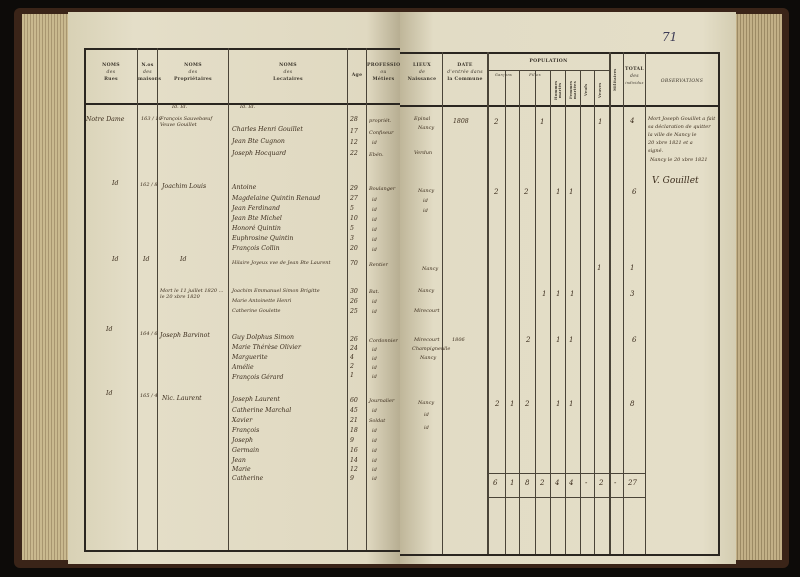 The height and width of the screenshot is (577, 800). I want to click on age: 25, so click(354, 311).